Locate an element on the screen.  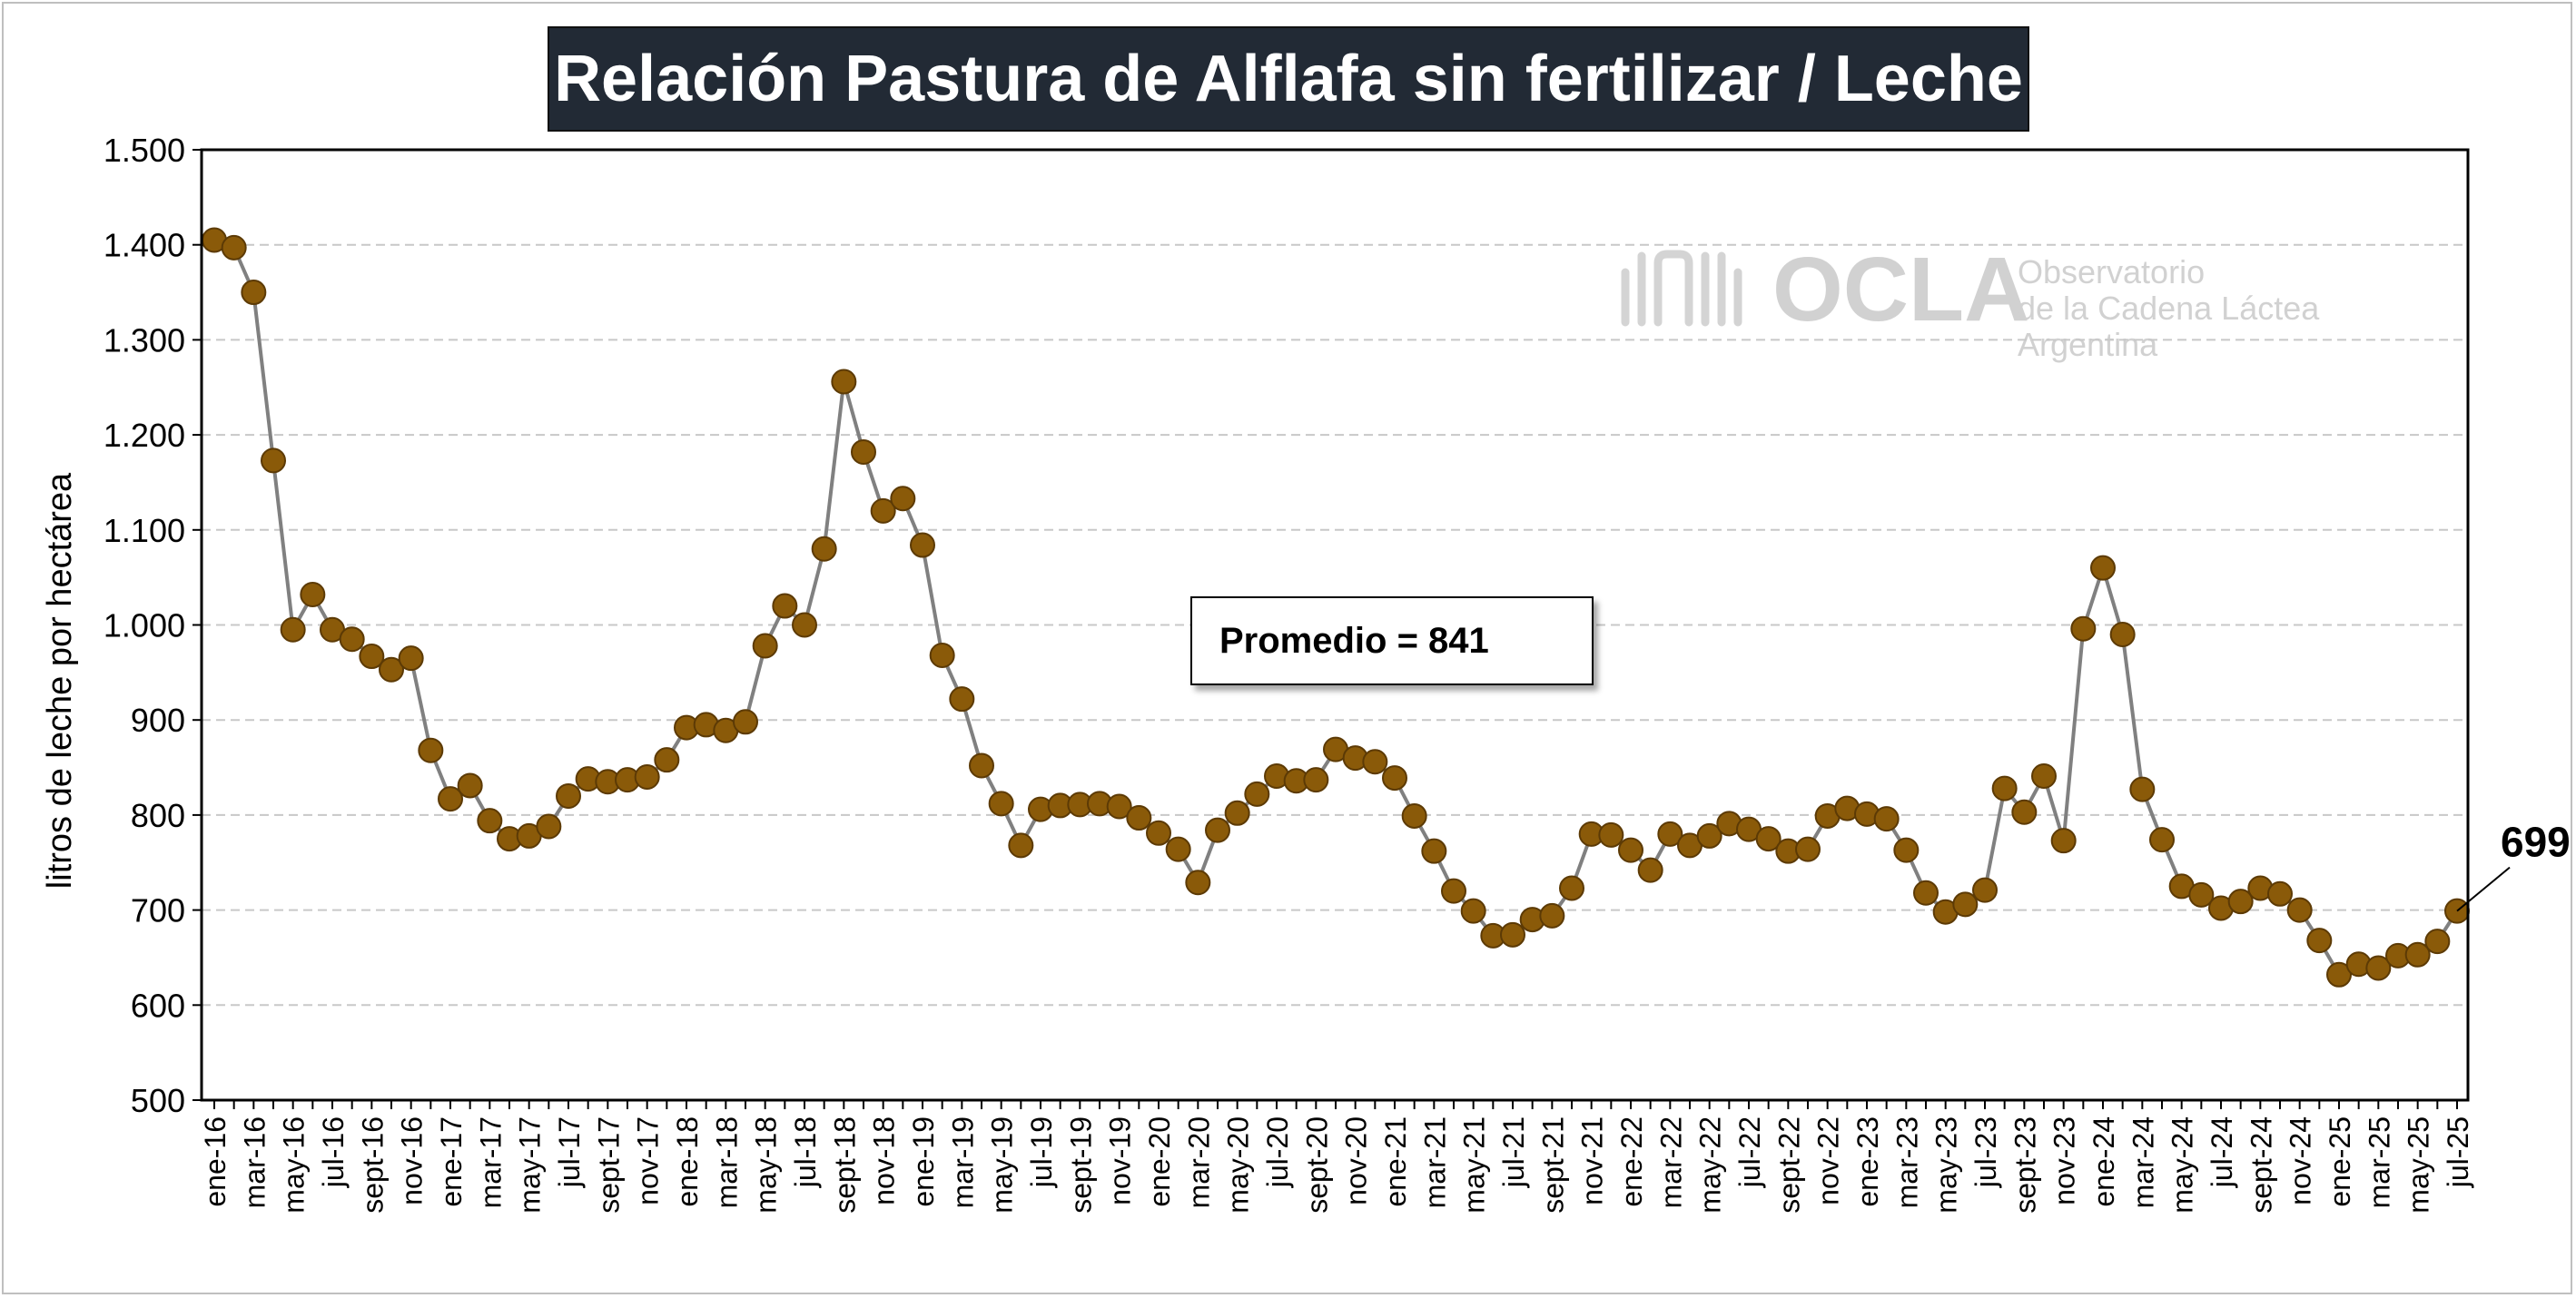
x-tick-label: ene-22 is located at coordinates (1631, 1161).